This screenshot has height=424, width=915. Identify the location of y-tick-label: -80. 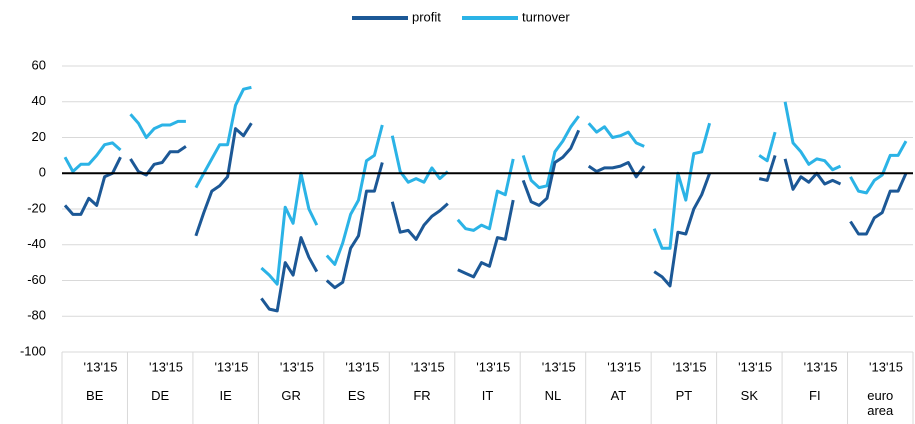
(36, 315).